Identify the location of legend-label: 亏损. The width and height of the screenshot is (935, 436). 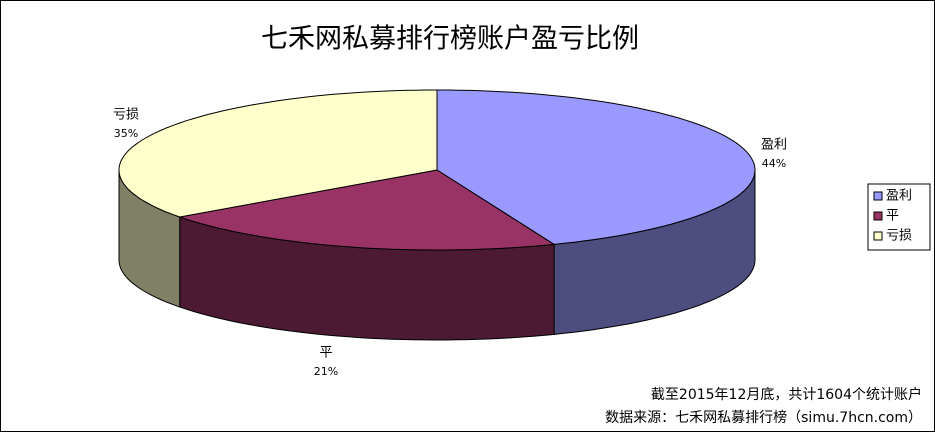
(899, 236).